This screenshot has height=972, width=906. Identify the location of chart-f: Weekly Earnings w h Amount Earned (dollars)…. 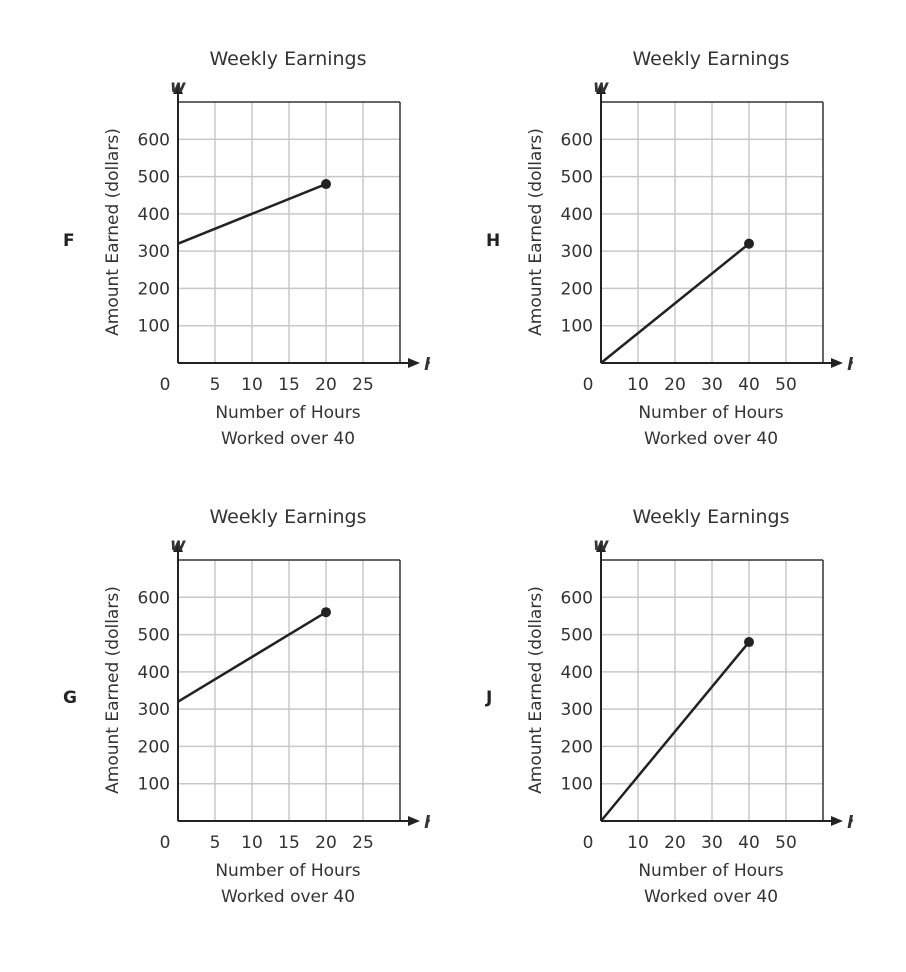
(266, 248).